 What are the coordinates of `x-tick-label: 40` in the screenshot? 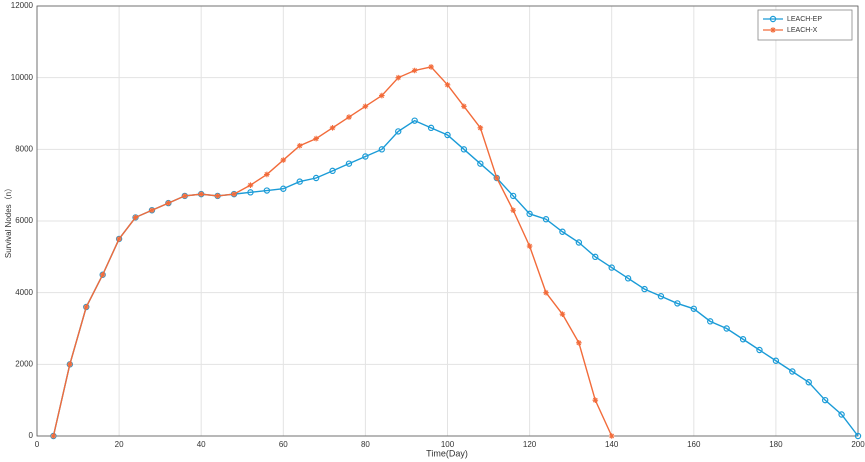 It's located at (201, 444).